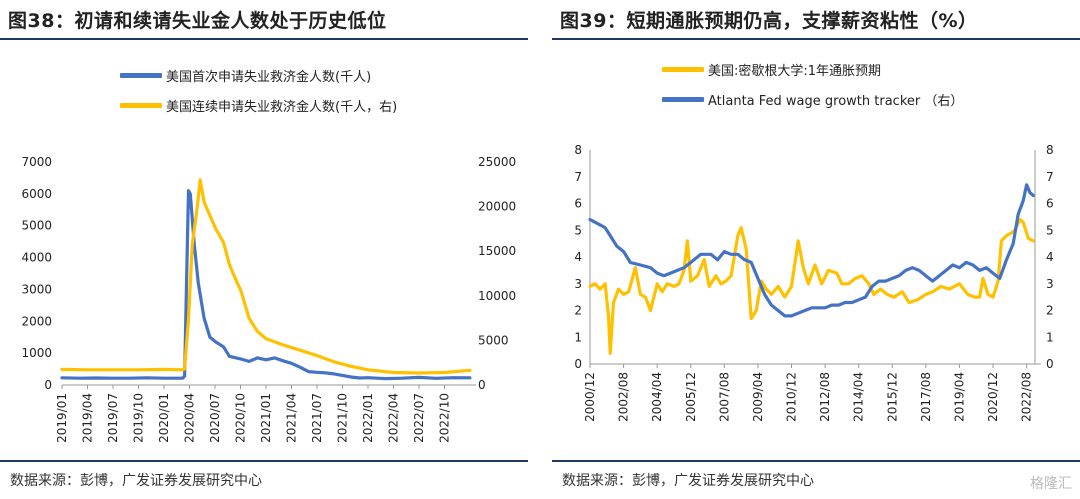  Describe the element at coordinates (197, 21) in the screenshot. I see `left-figure-title: 图38：初请和续请失业金人数处于历史低位` at that location.